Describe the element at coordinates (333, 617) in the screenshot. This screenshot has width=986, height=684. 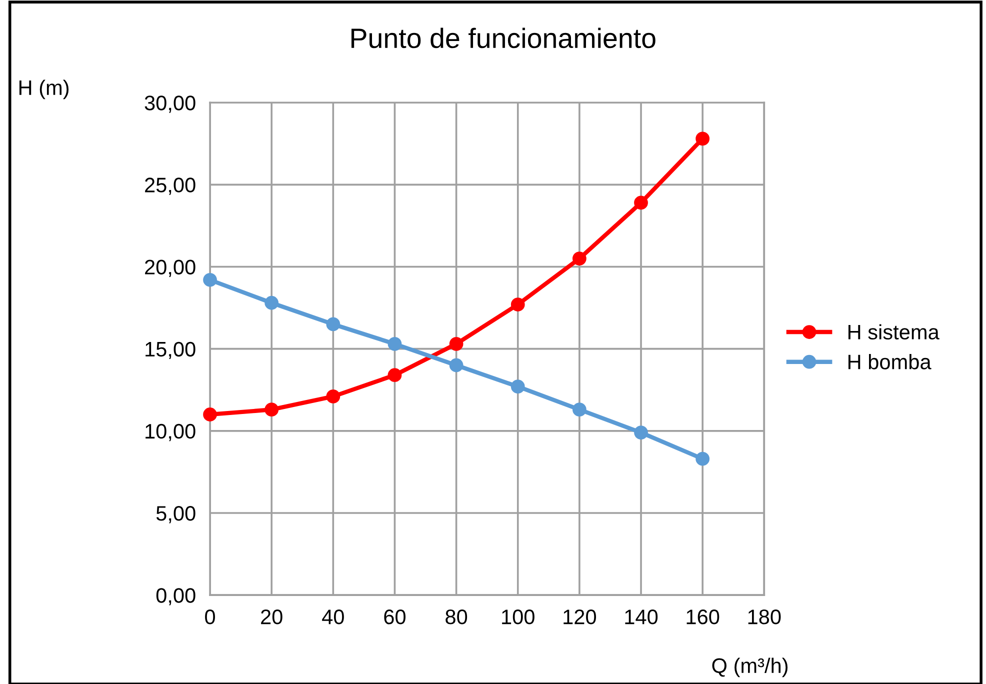
I see `x-tick-label: 40` at that location.